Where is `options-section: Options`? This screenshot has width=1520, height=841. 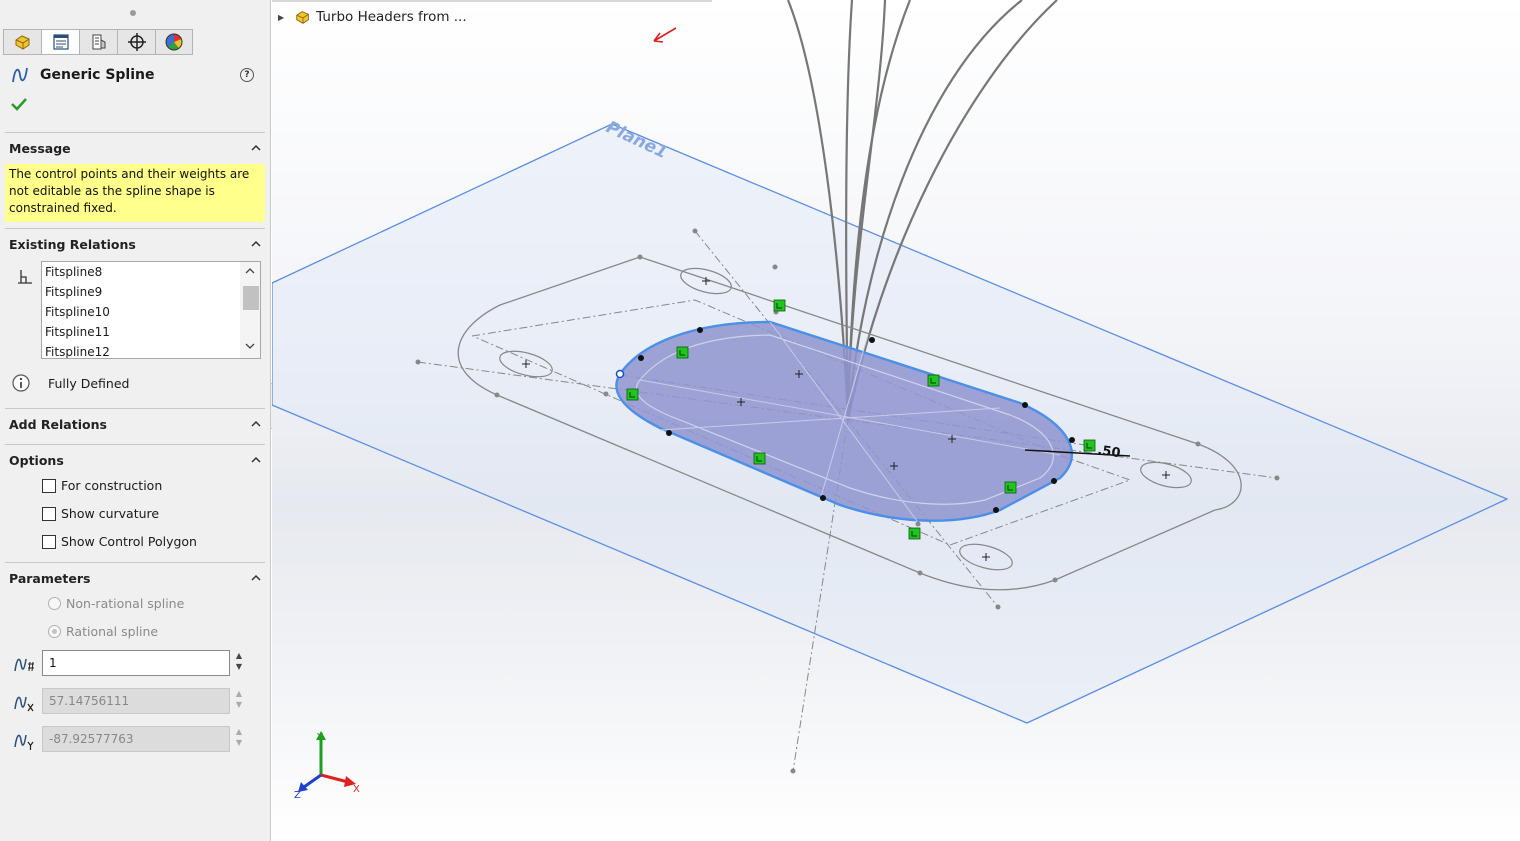
options-section: Options is located at coordinates (135, 459).